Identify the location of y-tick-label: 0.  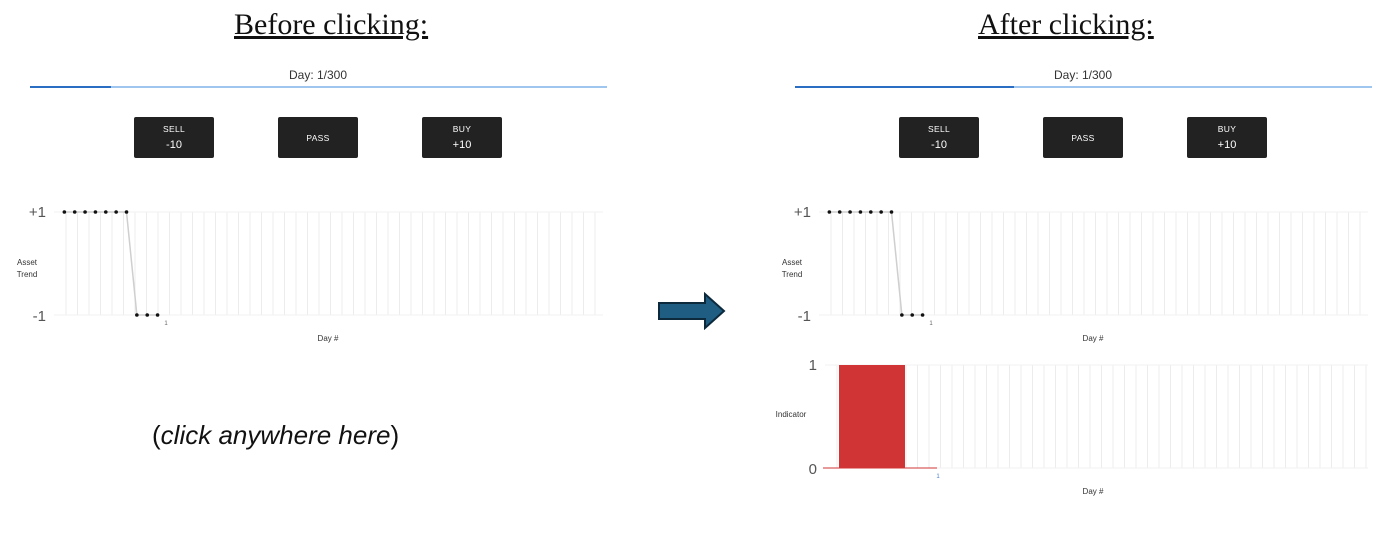
(813, 469).